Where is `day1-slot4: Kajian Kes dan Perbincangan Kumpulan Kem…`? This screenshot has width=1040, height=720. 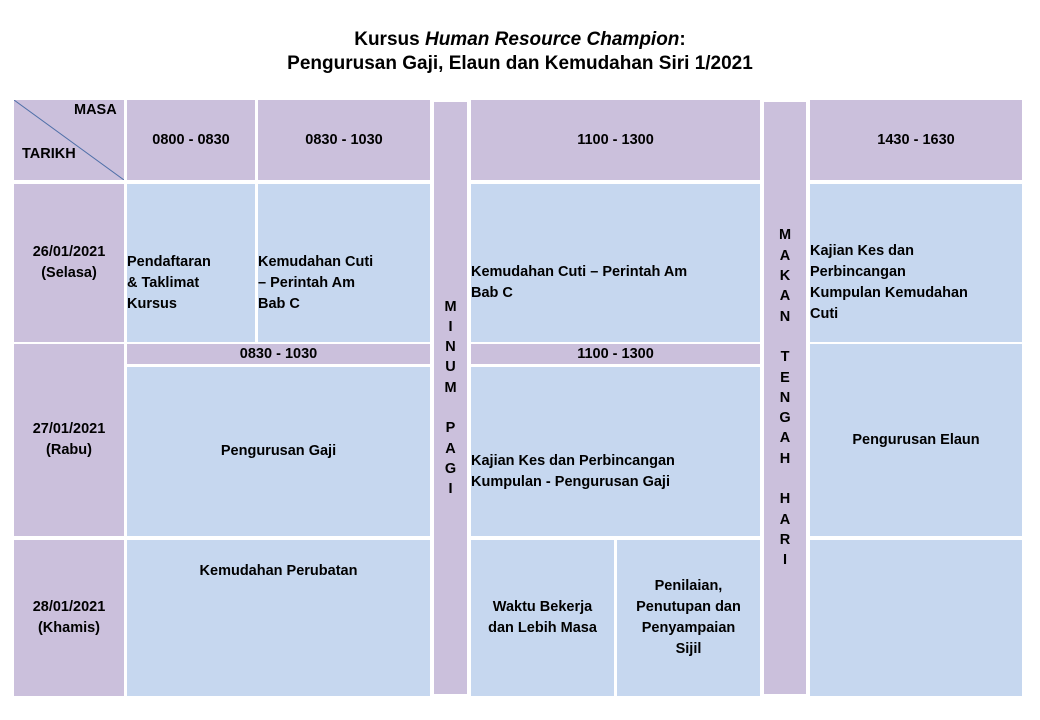 day1-slot4: Kajian Kes dan Perbincangan Kumpulan Kem… is located at coordinates (916, 263).